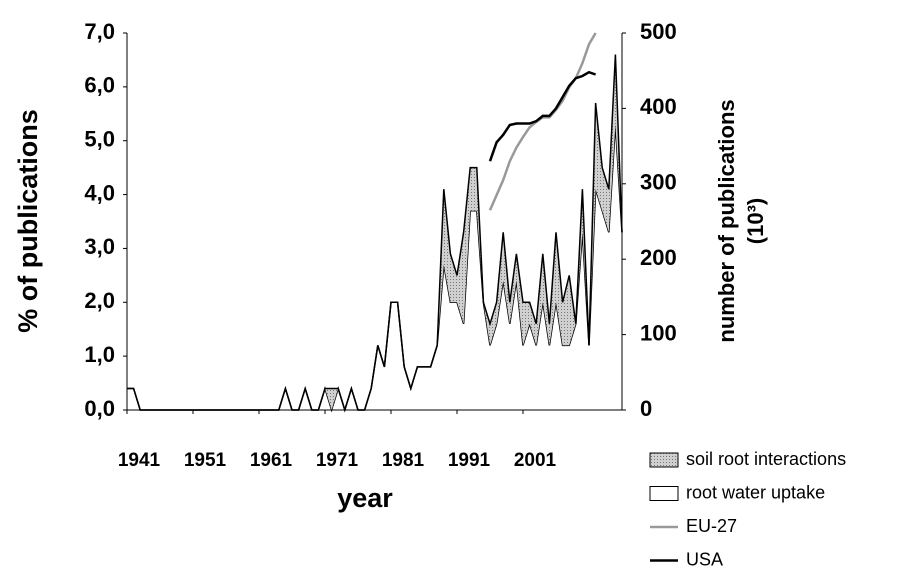 Image resolution: width=899 pixels, height=584 pixels. What do you see at coordinates (99, 139) in the screenshot?
I see `y-tick-label: 5,0` at bounding box center [99, 139].